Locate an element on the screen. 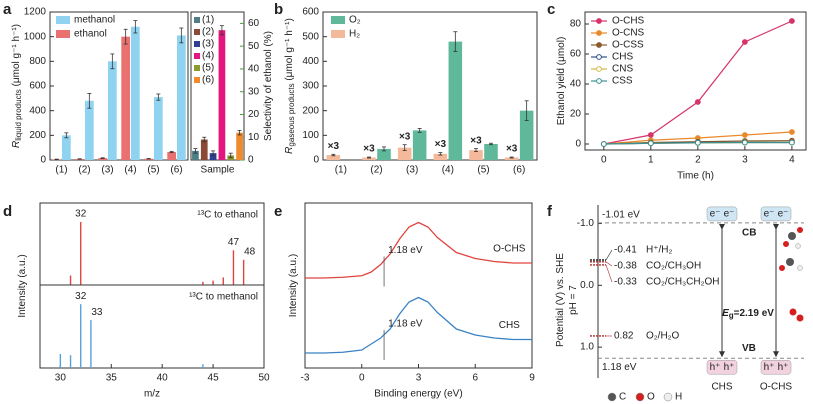 The height and width of the screenshot is (404, 813). x-axis-label: m/z is located at coordinates (152, 394).